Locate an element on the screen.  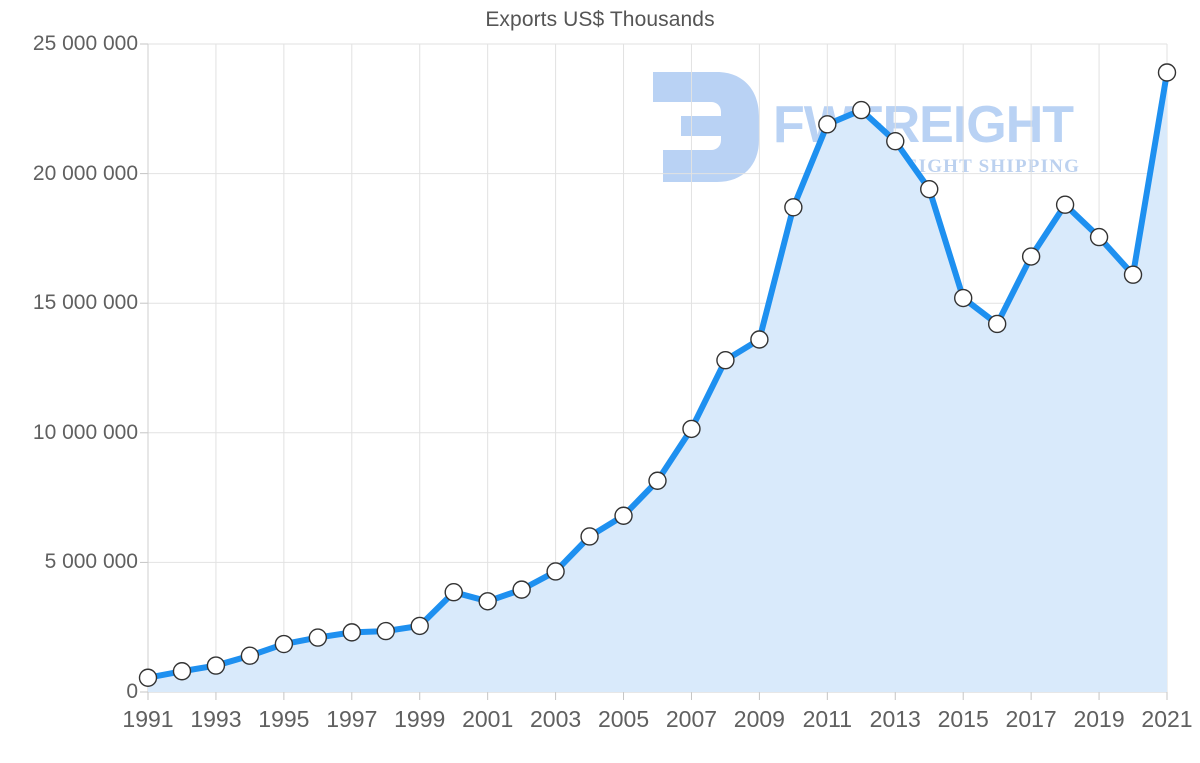
x-axis-tick-label: 1991 is located at coordinates (148, 719).